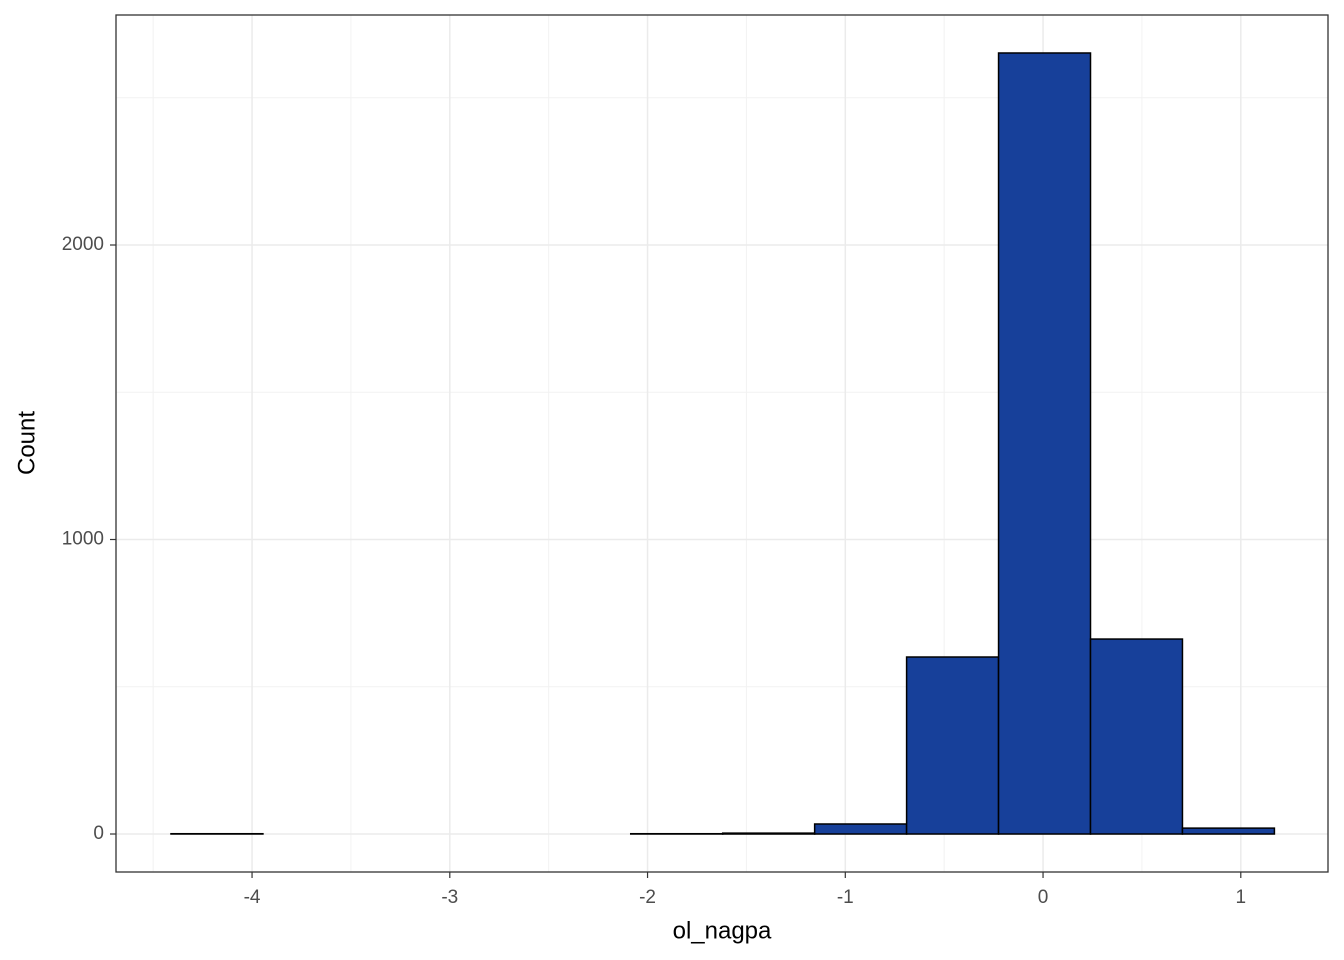 Image resolution: width=1344 pixels, height=960 pixels. What do you see at coordinates (83, 539) in the screenshot?
I see `y-tick-label: 1000` at bounding box center [83, 539].